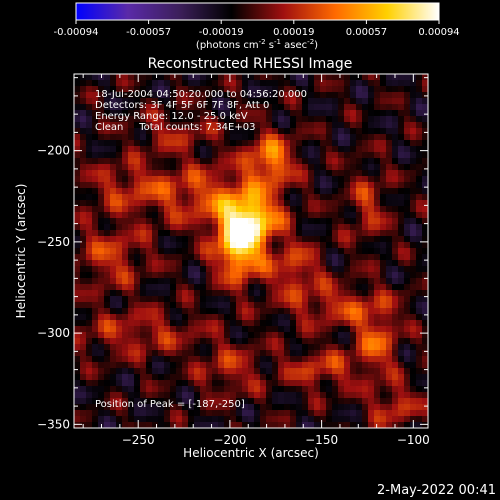 The image size is (500, 500). What do you see at coordinates (201, 94) in the screenshot?
I see `annotation-time: 18-Jul-2004 04:50:20.000 to 04:56:20.000` at bounding box center [201, 94].